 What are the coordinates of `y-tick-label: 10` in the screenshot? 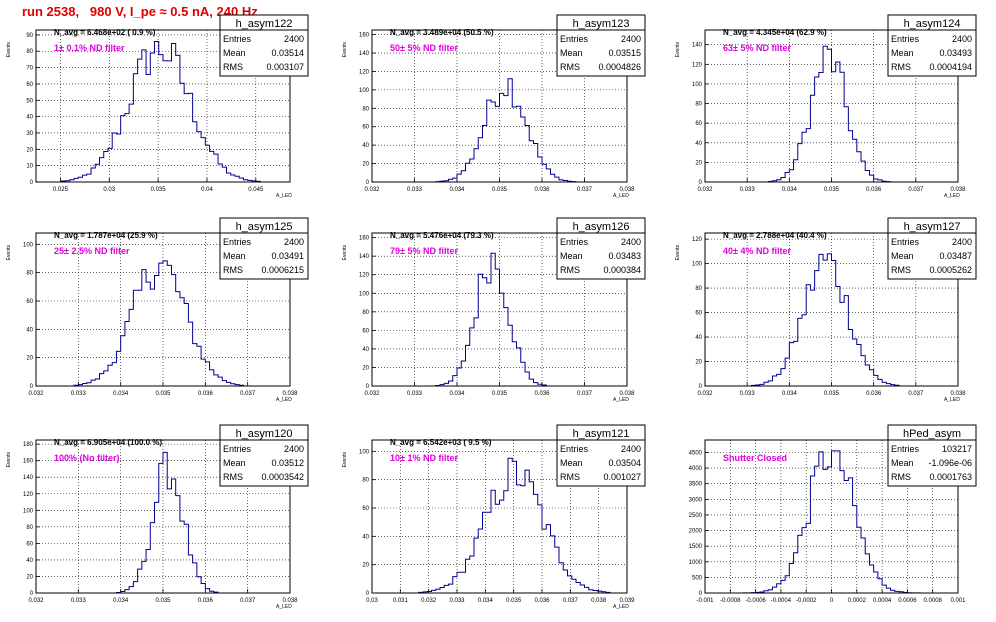 It's located at (29, 167).